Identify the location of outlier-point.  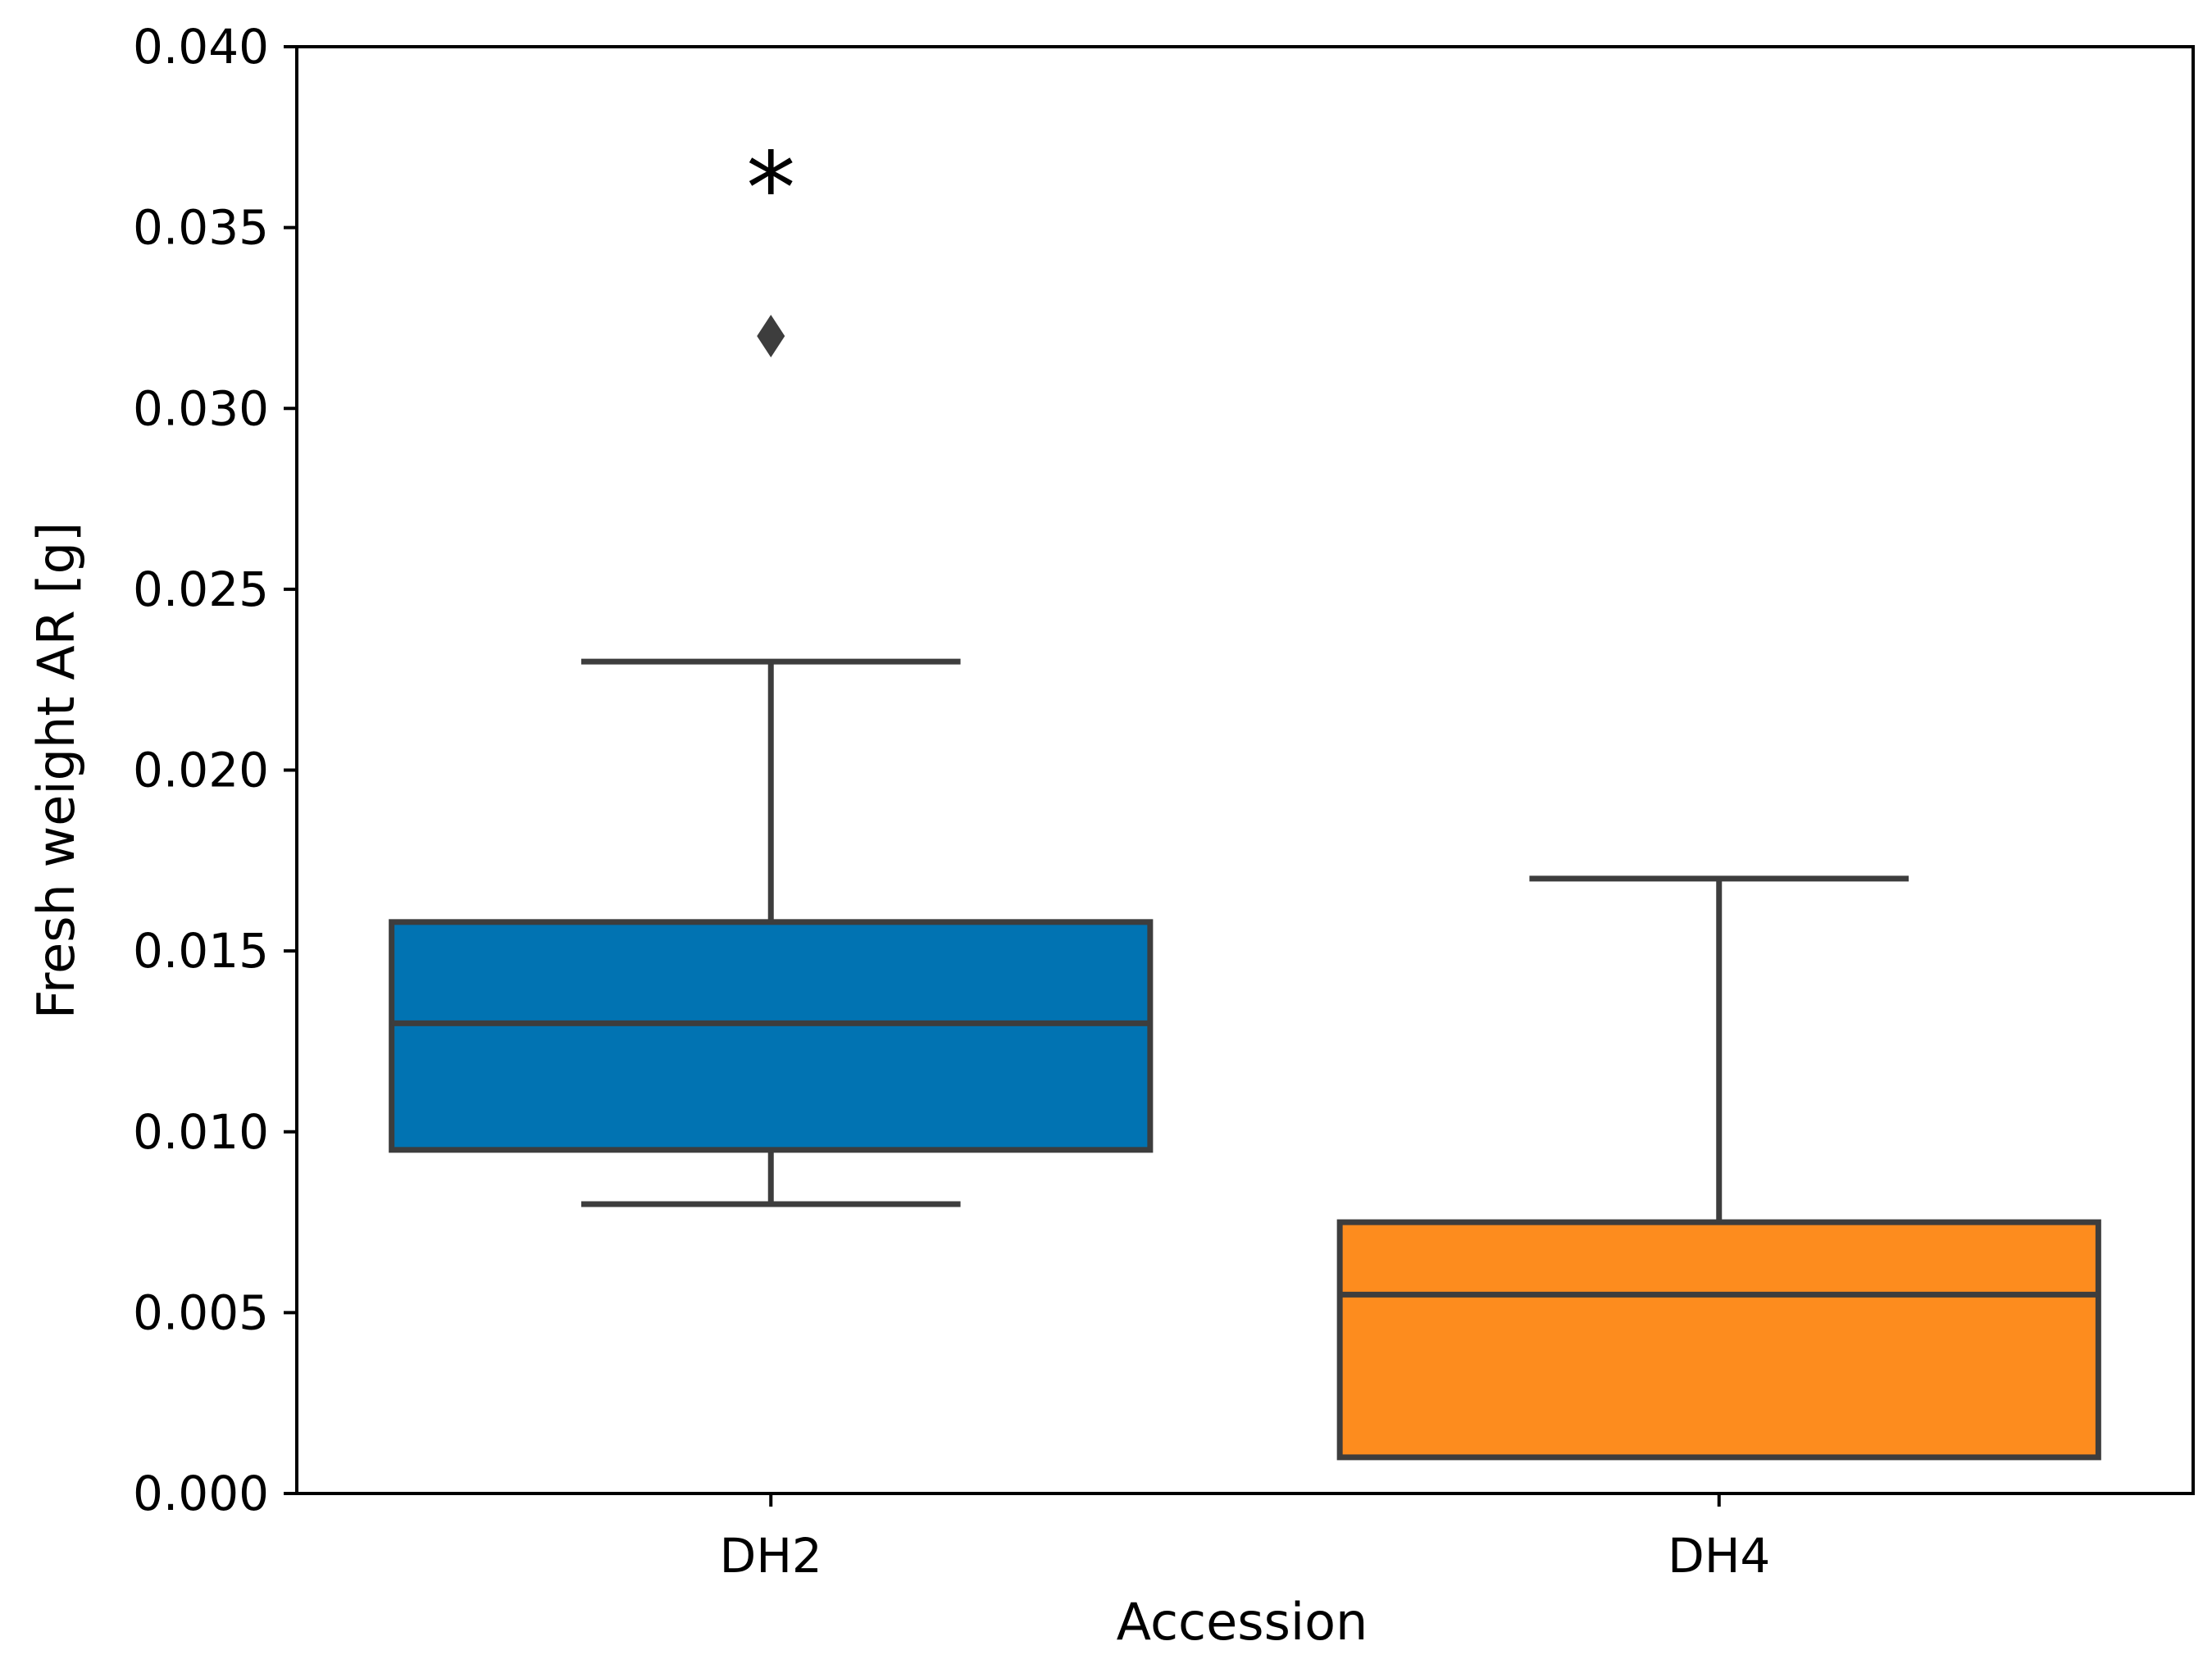
(771, 336).